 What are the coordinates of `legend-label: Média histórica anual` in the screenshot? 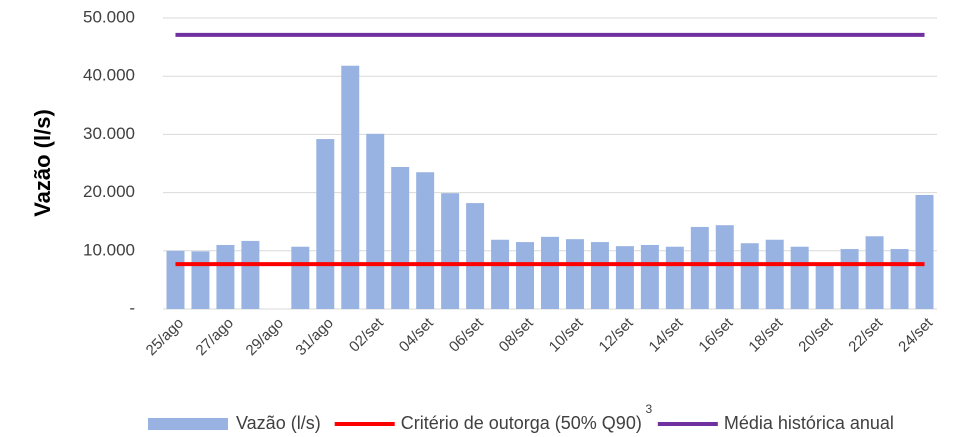 It's located at (809, 423).